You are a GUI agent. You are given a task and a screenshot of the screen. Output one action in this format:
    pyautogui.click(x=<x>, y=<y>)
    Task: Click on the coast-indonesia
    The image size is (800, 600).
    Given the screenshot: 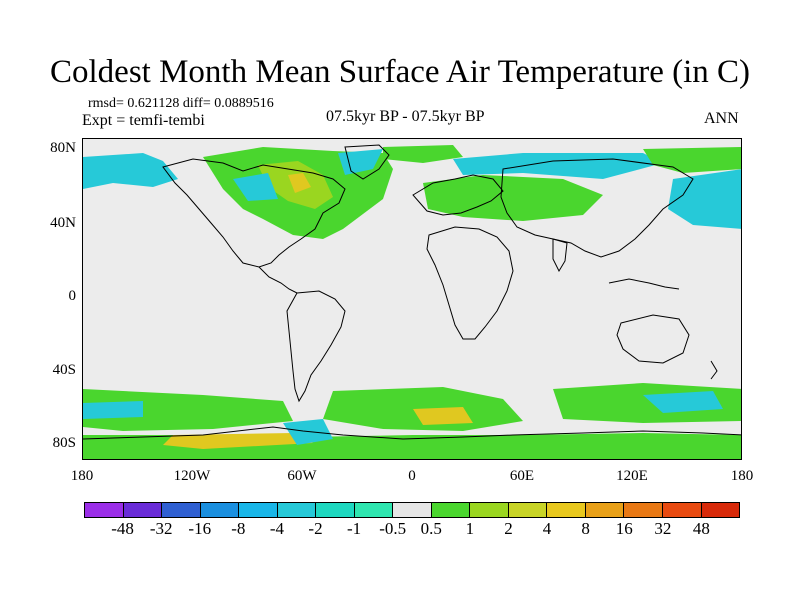 What is the action you would take?
    pyautogui.click(x=644, y=284)
    